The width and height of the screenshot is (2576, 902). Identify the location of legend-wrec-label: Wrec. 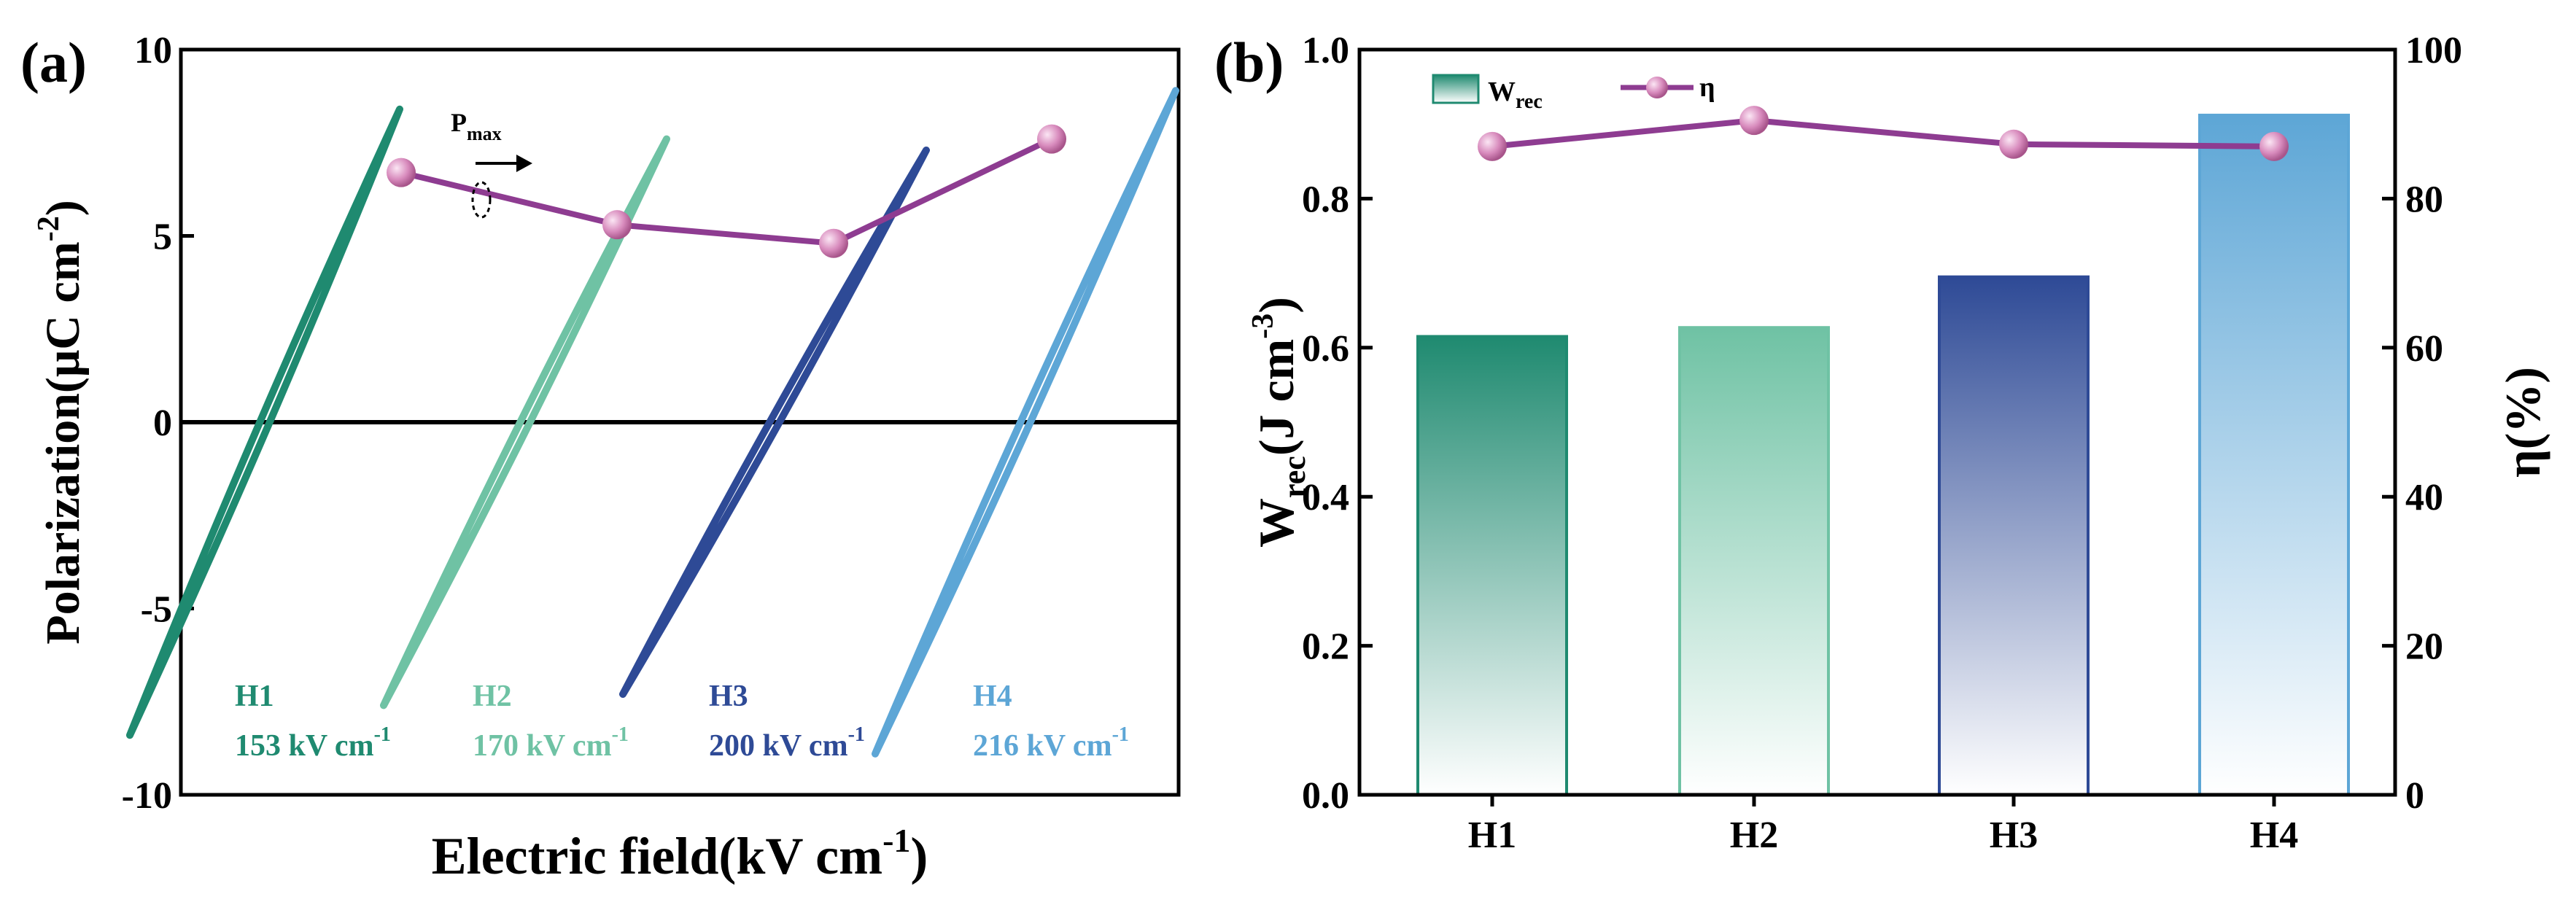
(1516, 95).